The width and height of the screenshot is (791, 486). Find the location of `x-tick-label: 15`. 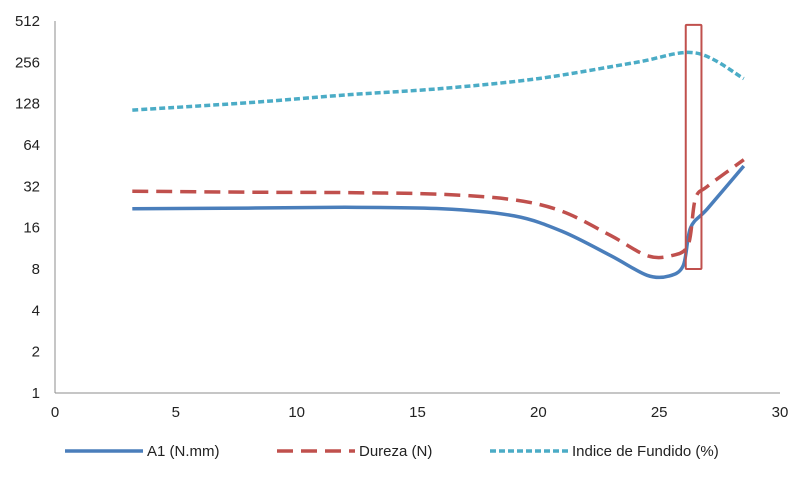

x-tick-label: 15 is located at coordinates (417, 412).